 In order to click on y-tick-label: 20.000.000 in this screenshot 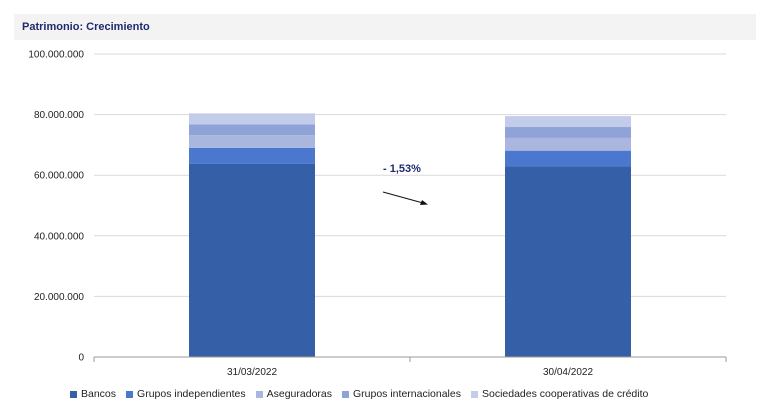, I will do `click(59, 297)`.